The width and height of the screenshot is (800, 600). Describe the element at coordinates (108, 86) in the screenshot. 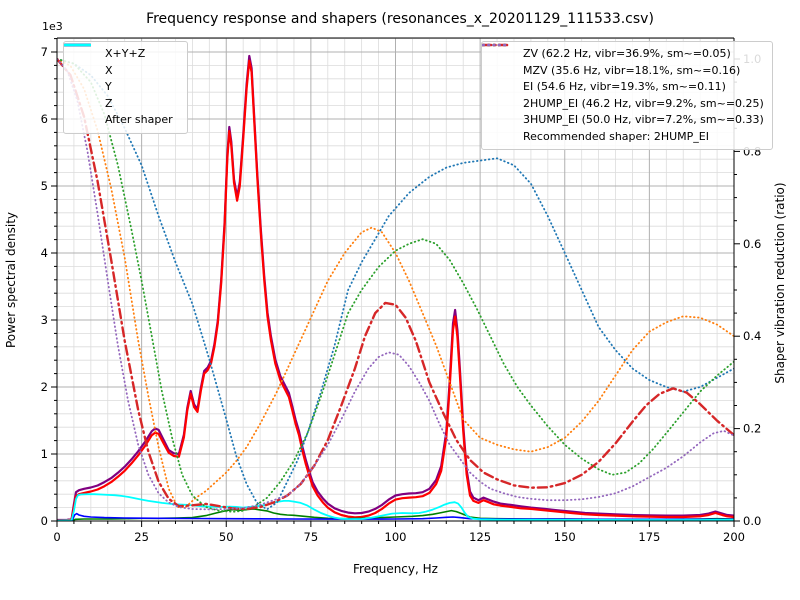

I see `legend-left-item-label: Y` at that location.